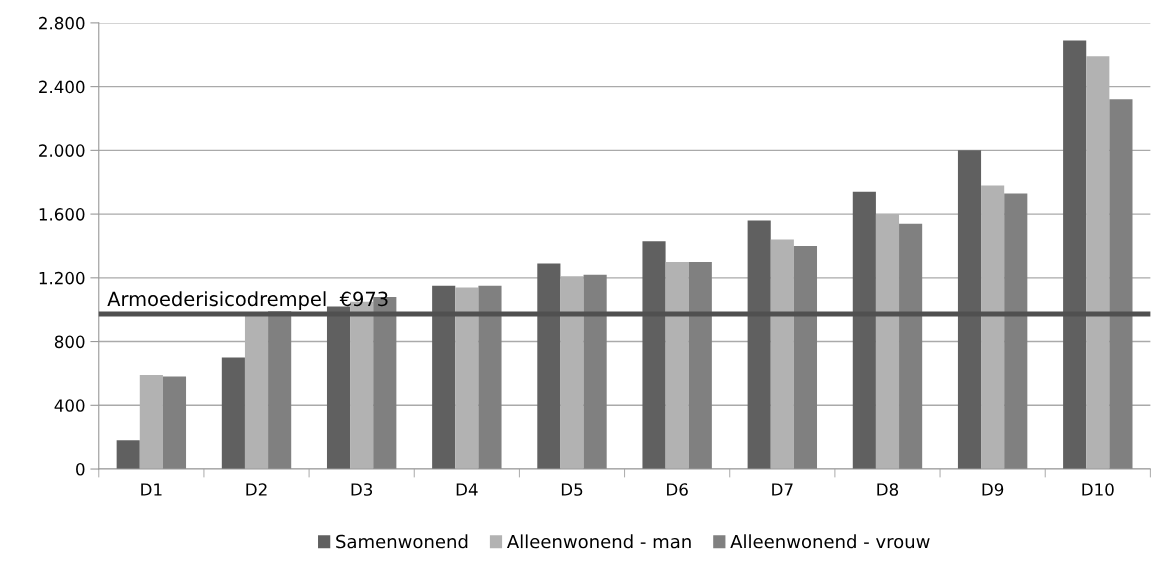 This screenshot has height=572, width=1162. I want to click on x-tick-label: D1, so click(151, 489).